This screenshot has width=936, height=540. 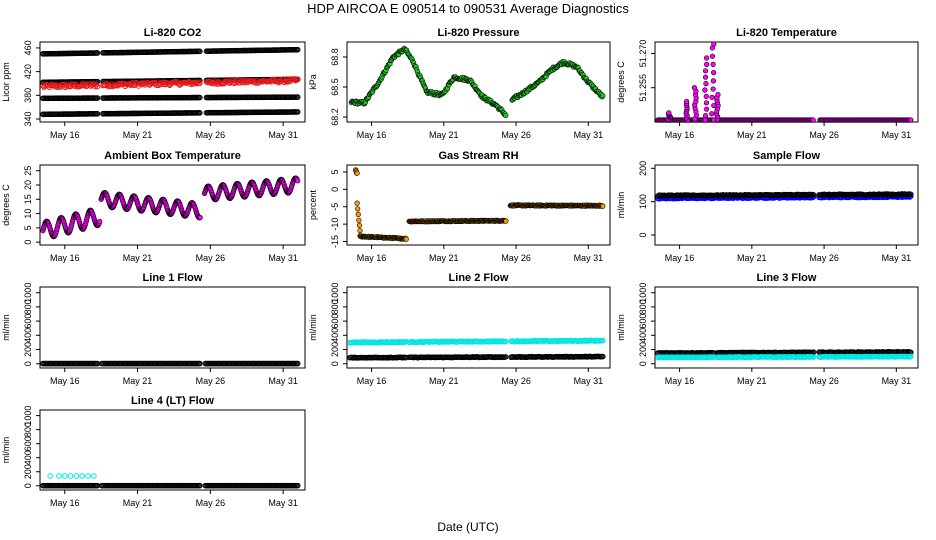 I want to click on series-line3-cyan, so click(x=784, y=357).